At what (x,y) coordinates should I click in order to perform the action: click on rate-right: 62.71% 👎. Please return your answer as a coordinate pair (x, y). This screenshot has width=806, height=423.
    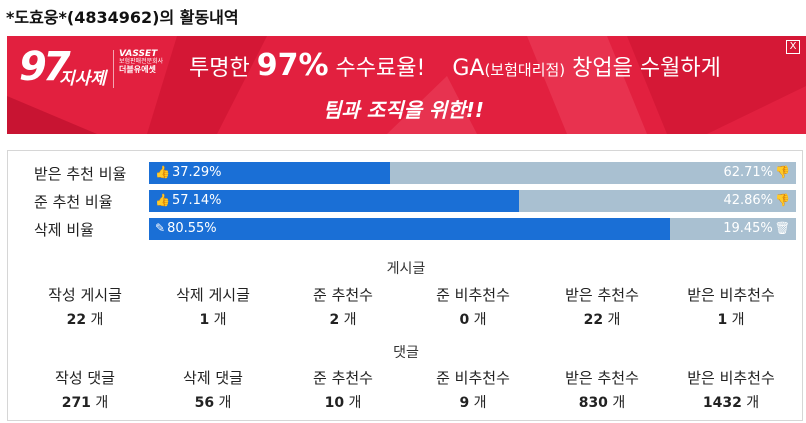
    Looking at the image, I should click on (757, 172).